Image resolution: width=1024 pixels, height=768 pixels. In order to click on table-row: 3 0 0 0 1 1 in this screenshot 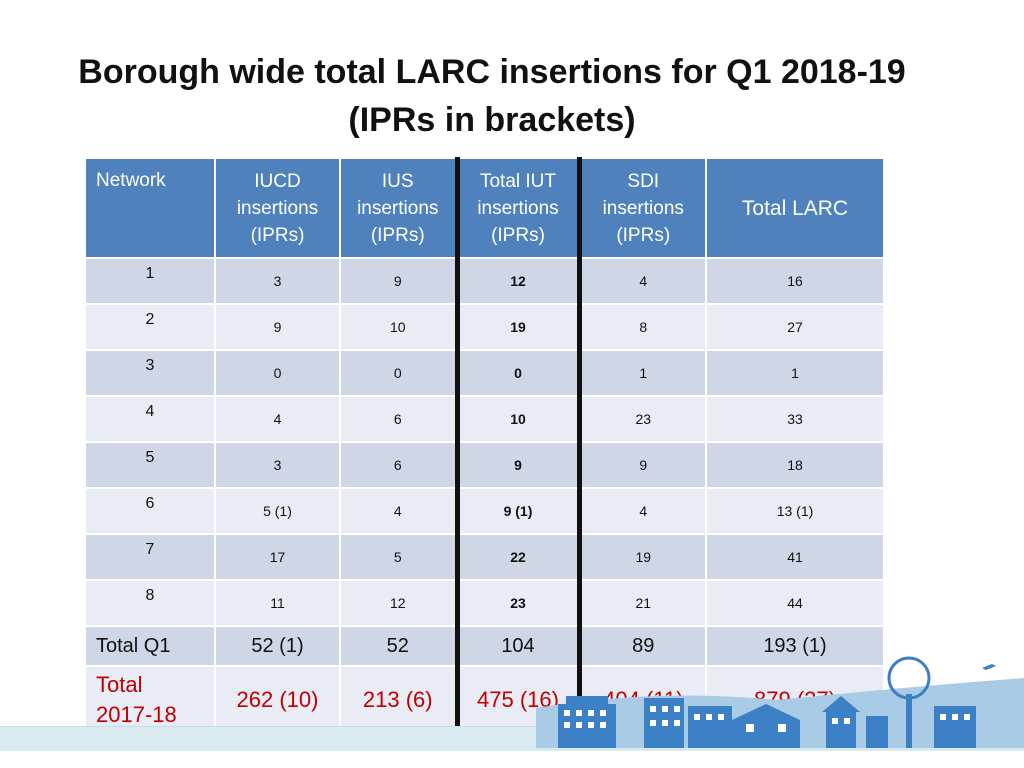, I will do `click(484, 373)`.